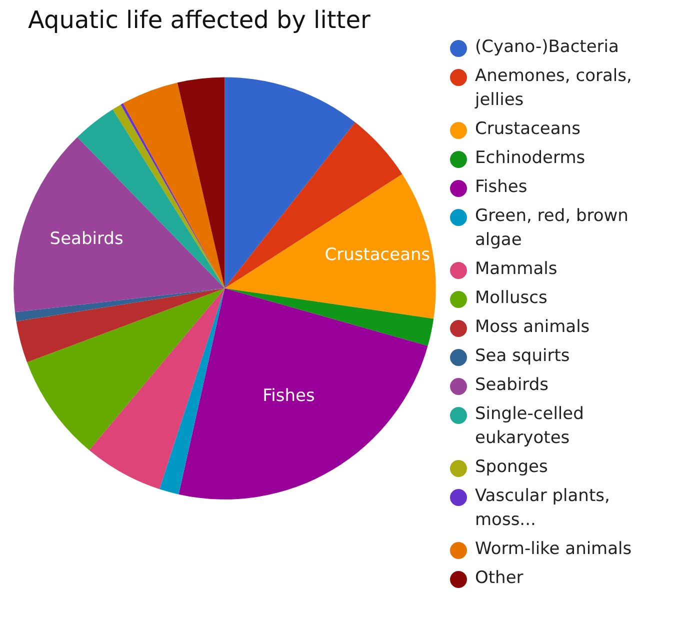  Describe the element at coordinates (288, 396) in the screenshot. I see `data-label: Fishes` at that location.